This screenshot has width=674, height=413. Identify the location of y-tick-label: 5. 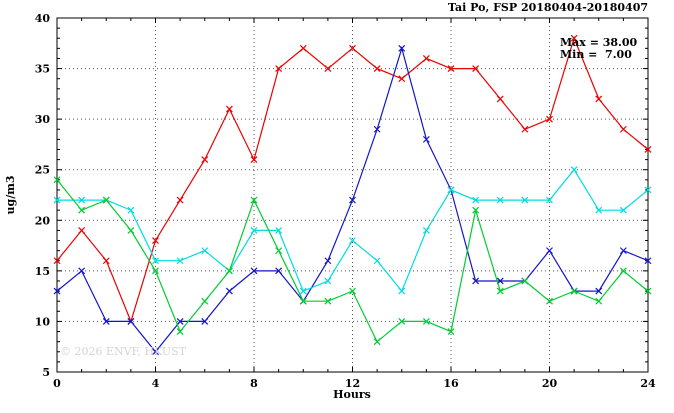
(46, 372).